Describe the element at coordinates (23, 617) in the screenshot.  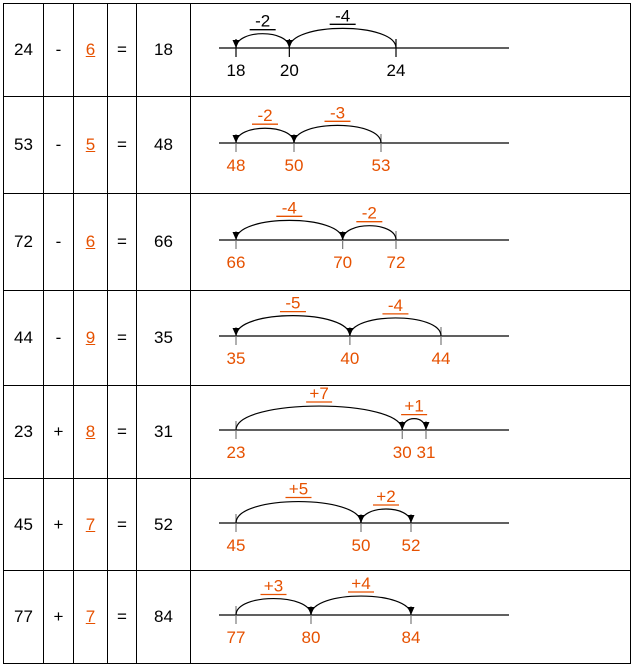
I see `first-number: 77` at that location.